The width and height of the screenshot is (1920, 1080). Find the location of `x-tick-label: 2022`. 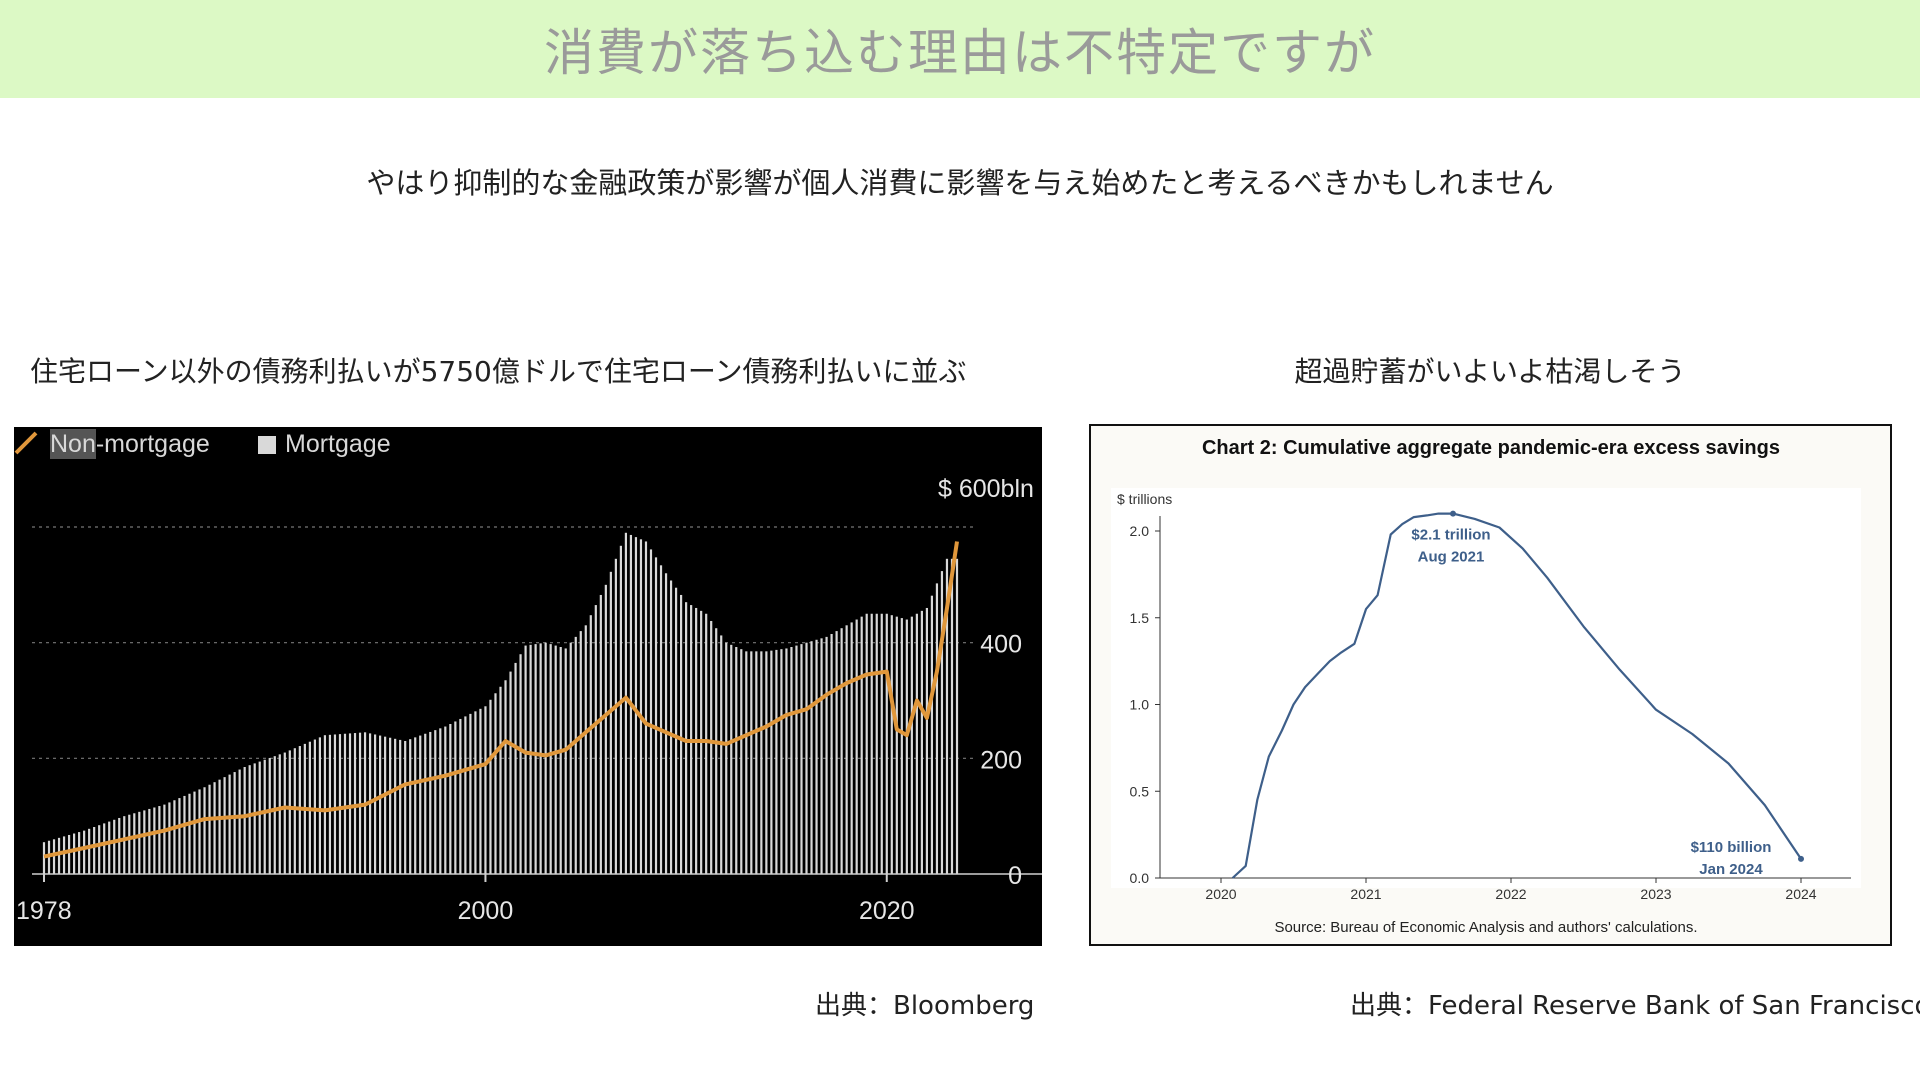

x-tick-label: 2022 is located at coordinates (1510, 894).